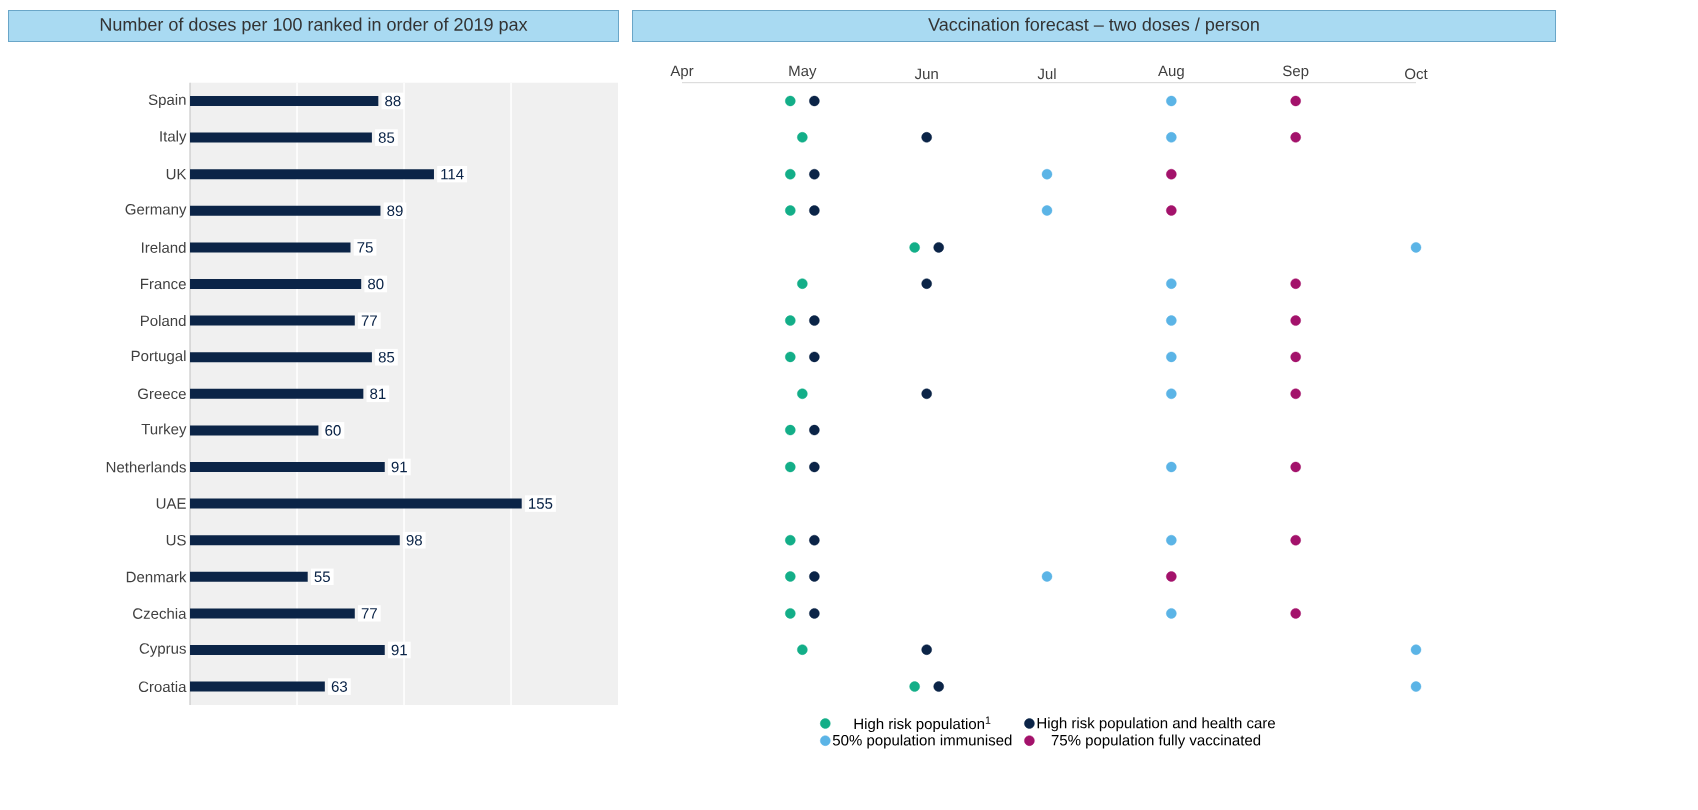 The image size is (1698, 810). I want to click on data-label: 88, so click(393, 101).